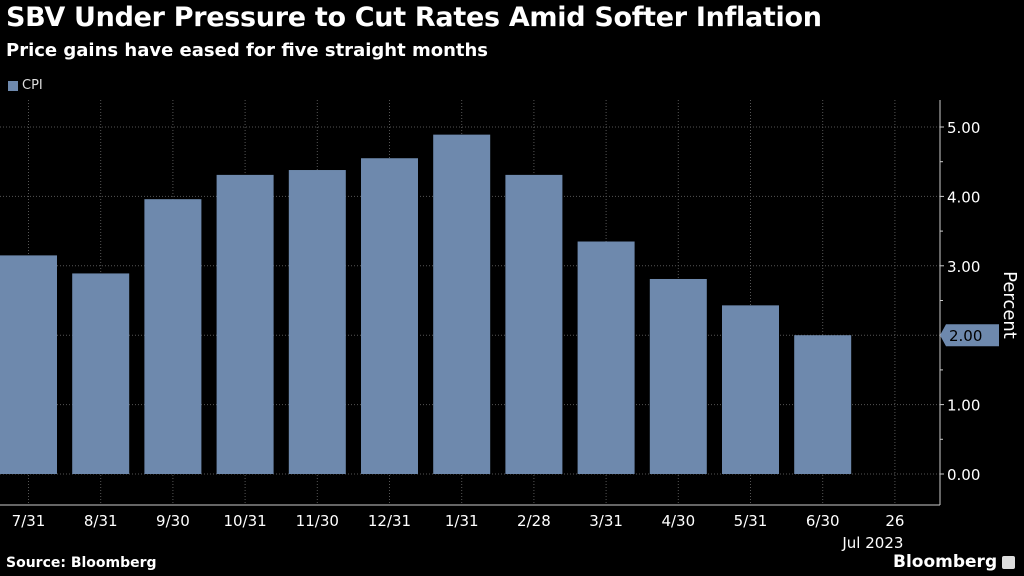  Describe the element at coordinates (872, 543) in the screenshot. I see `x-sublabel: Jul 2023` at that location.